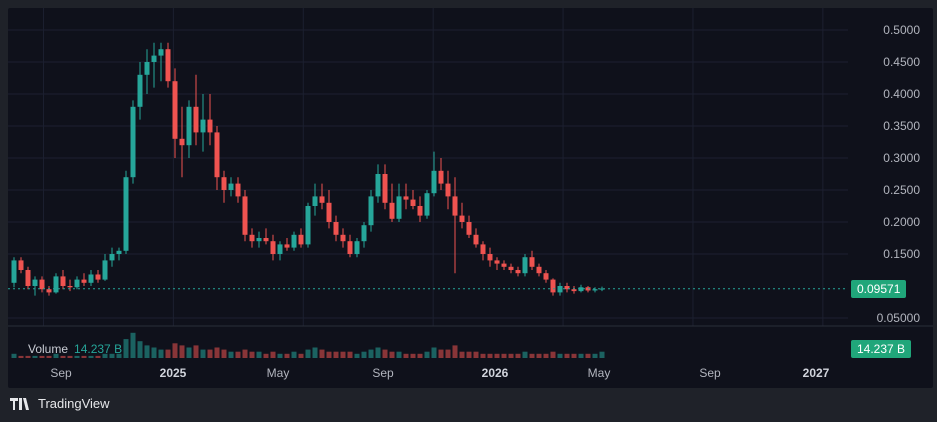 The height and width of the screenshot is (422, 937). Describe the element at coordinates (901, 190) in the screenshot. I see `price-tick-label: 0.2500` at that location.